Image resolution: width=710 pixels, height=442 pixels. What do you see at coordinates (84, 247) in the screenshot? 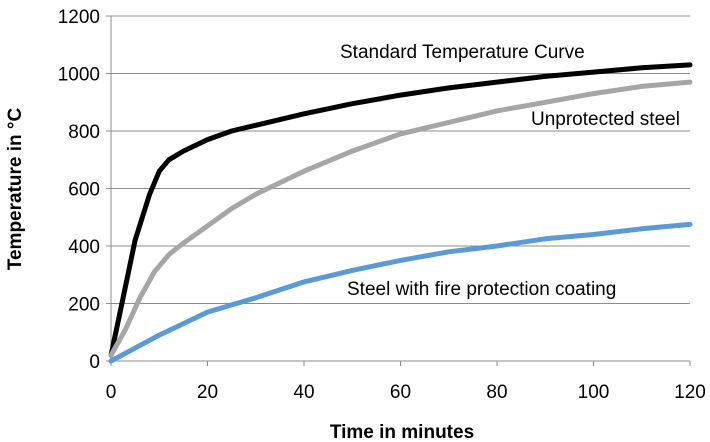
I see `y-tick-label: 400` at bounding box center [84, 247].